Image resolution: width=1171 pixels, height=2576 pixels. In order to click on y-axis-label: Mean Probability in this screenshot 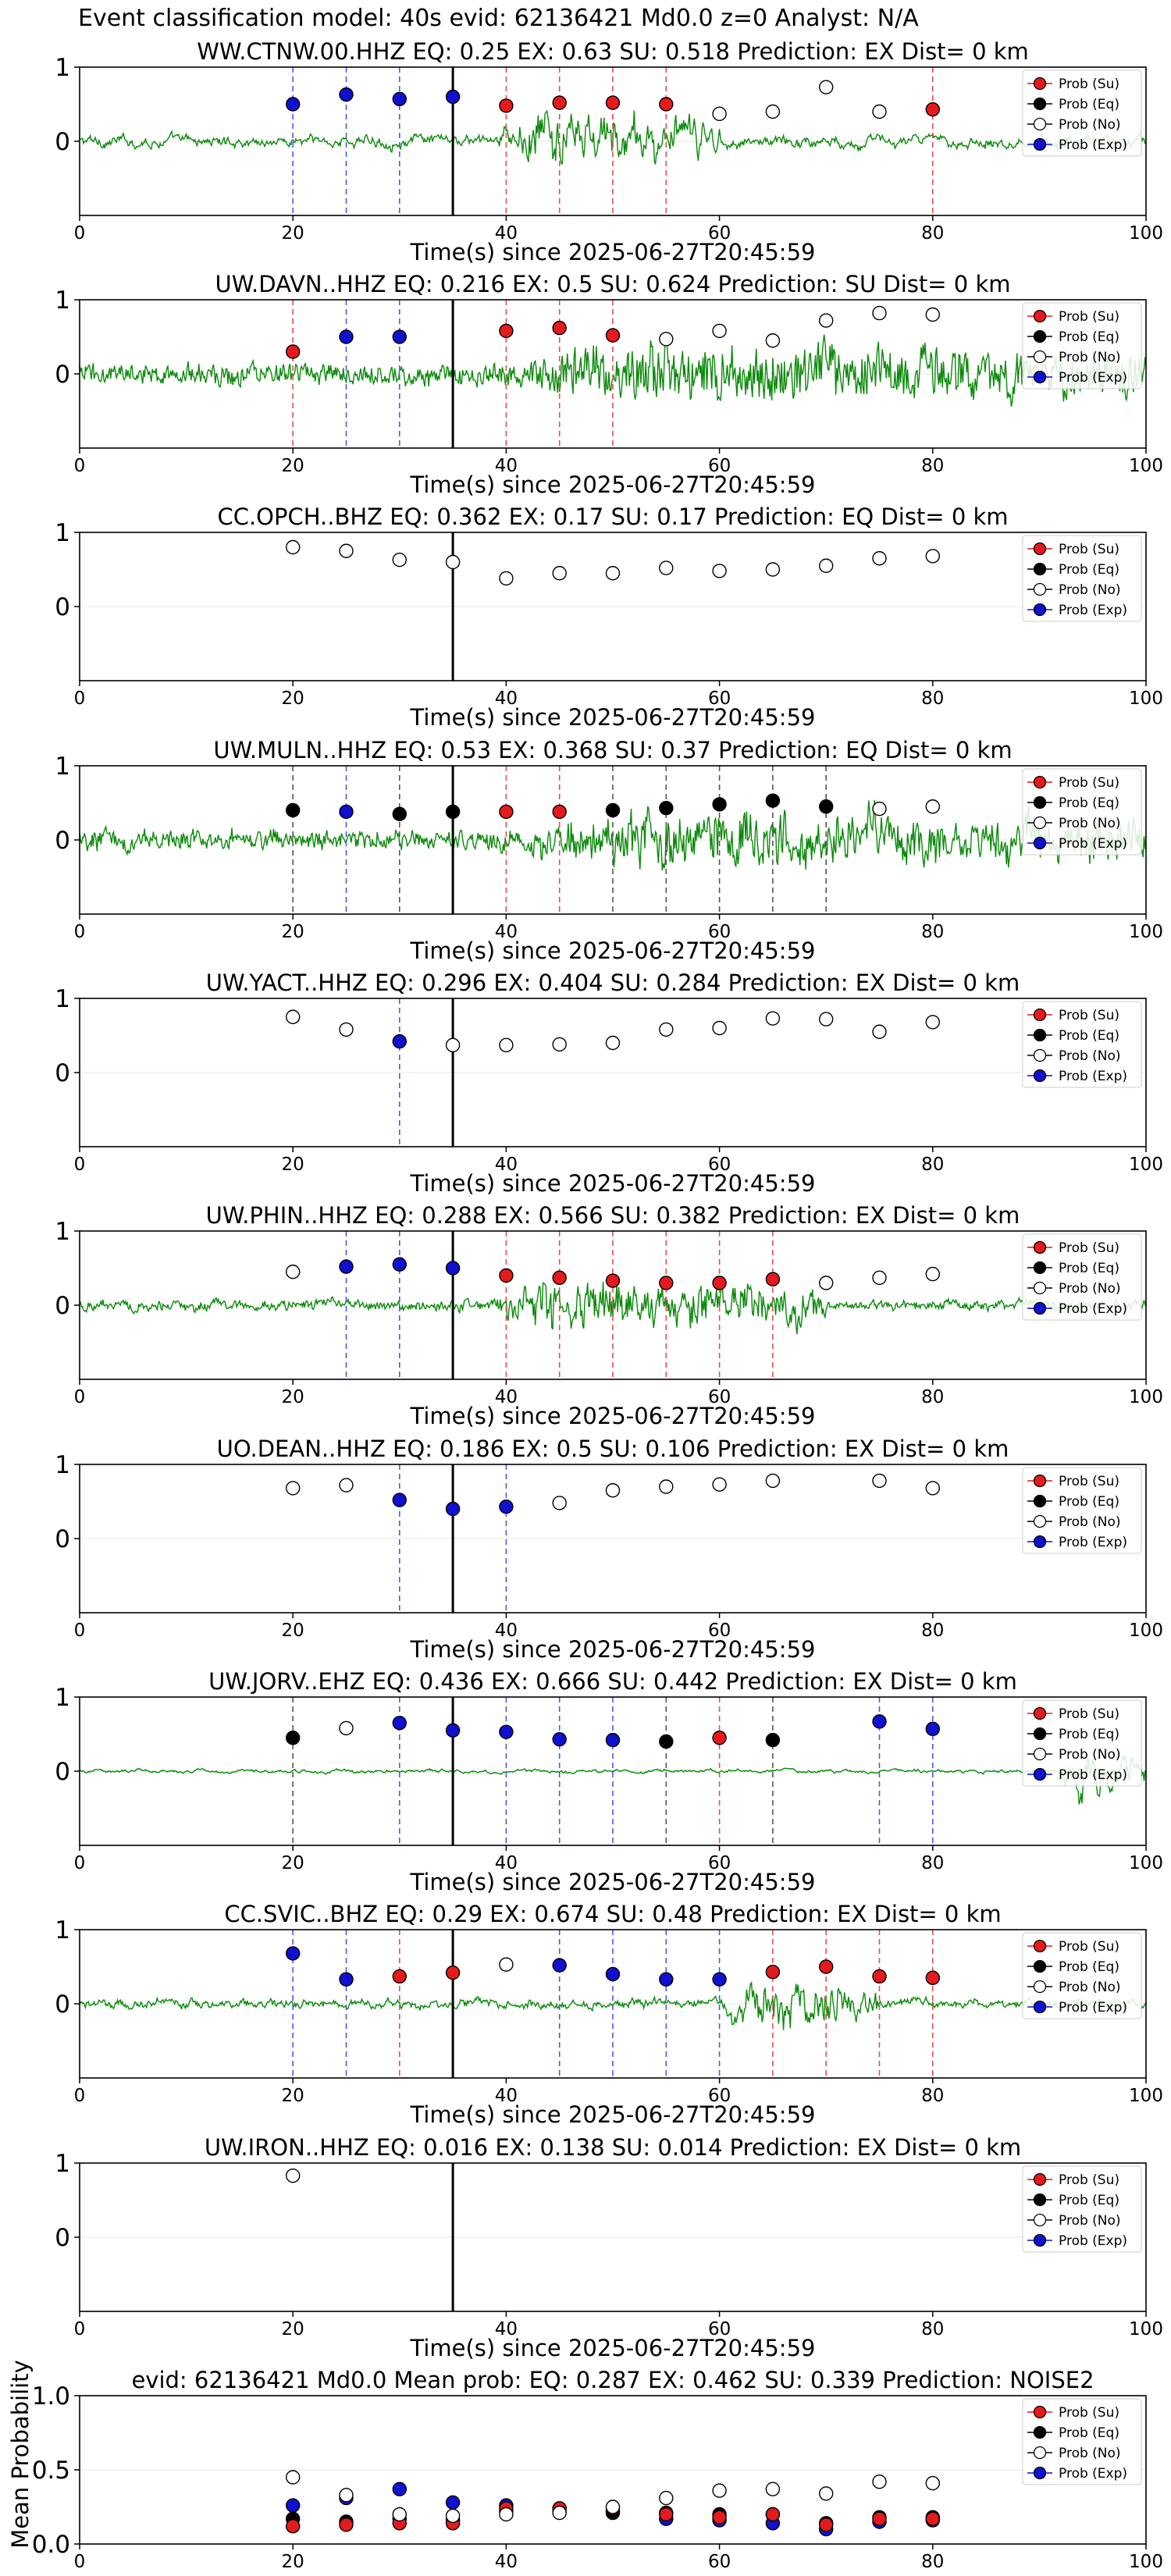, I will do `click(20, 2454)`.